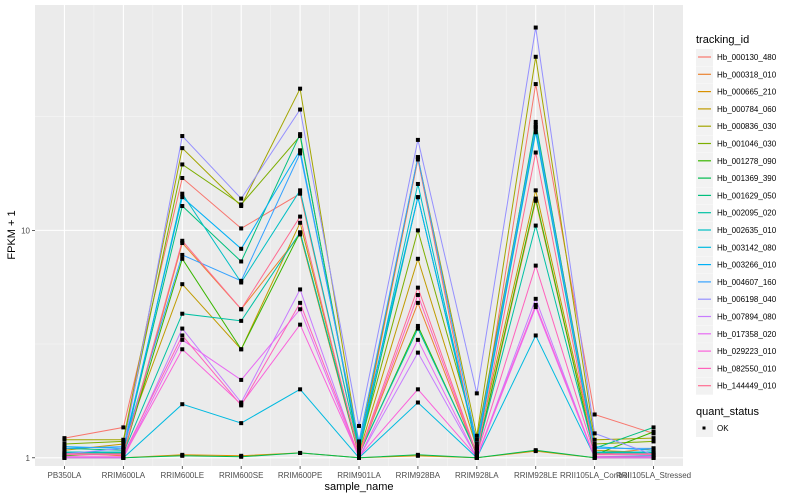 This screenshot has width=800, height=500. What do you see at coordinates (747, 92) in the screenshot?
I see `legend-label: Hb_000665_210` at bounding box center [747, 92].